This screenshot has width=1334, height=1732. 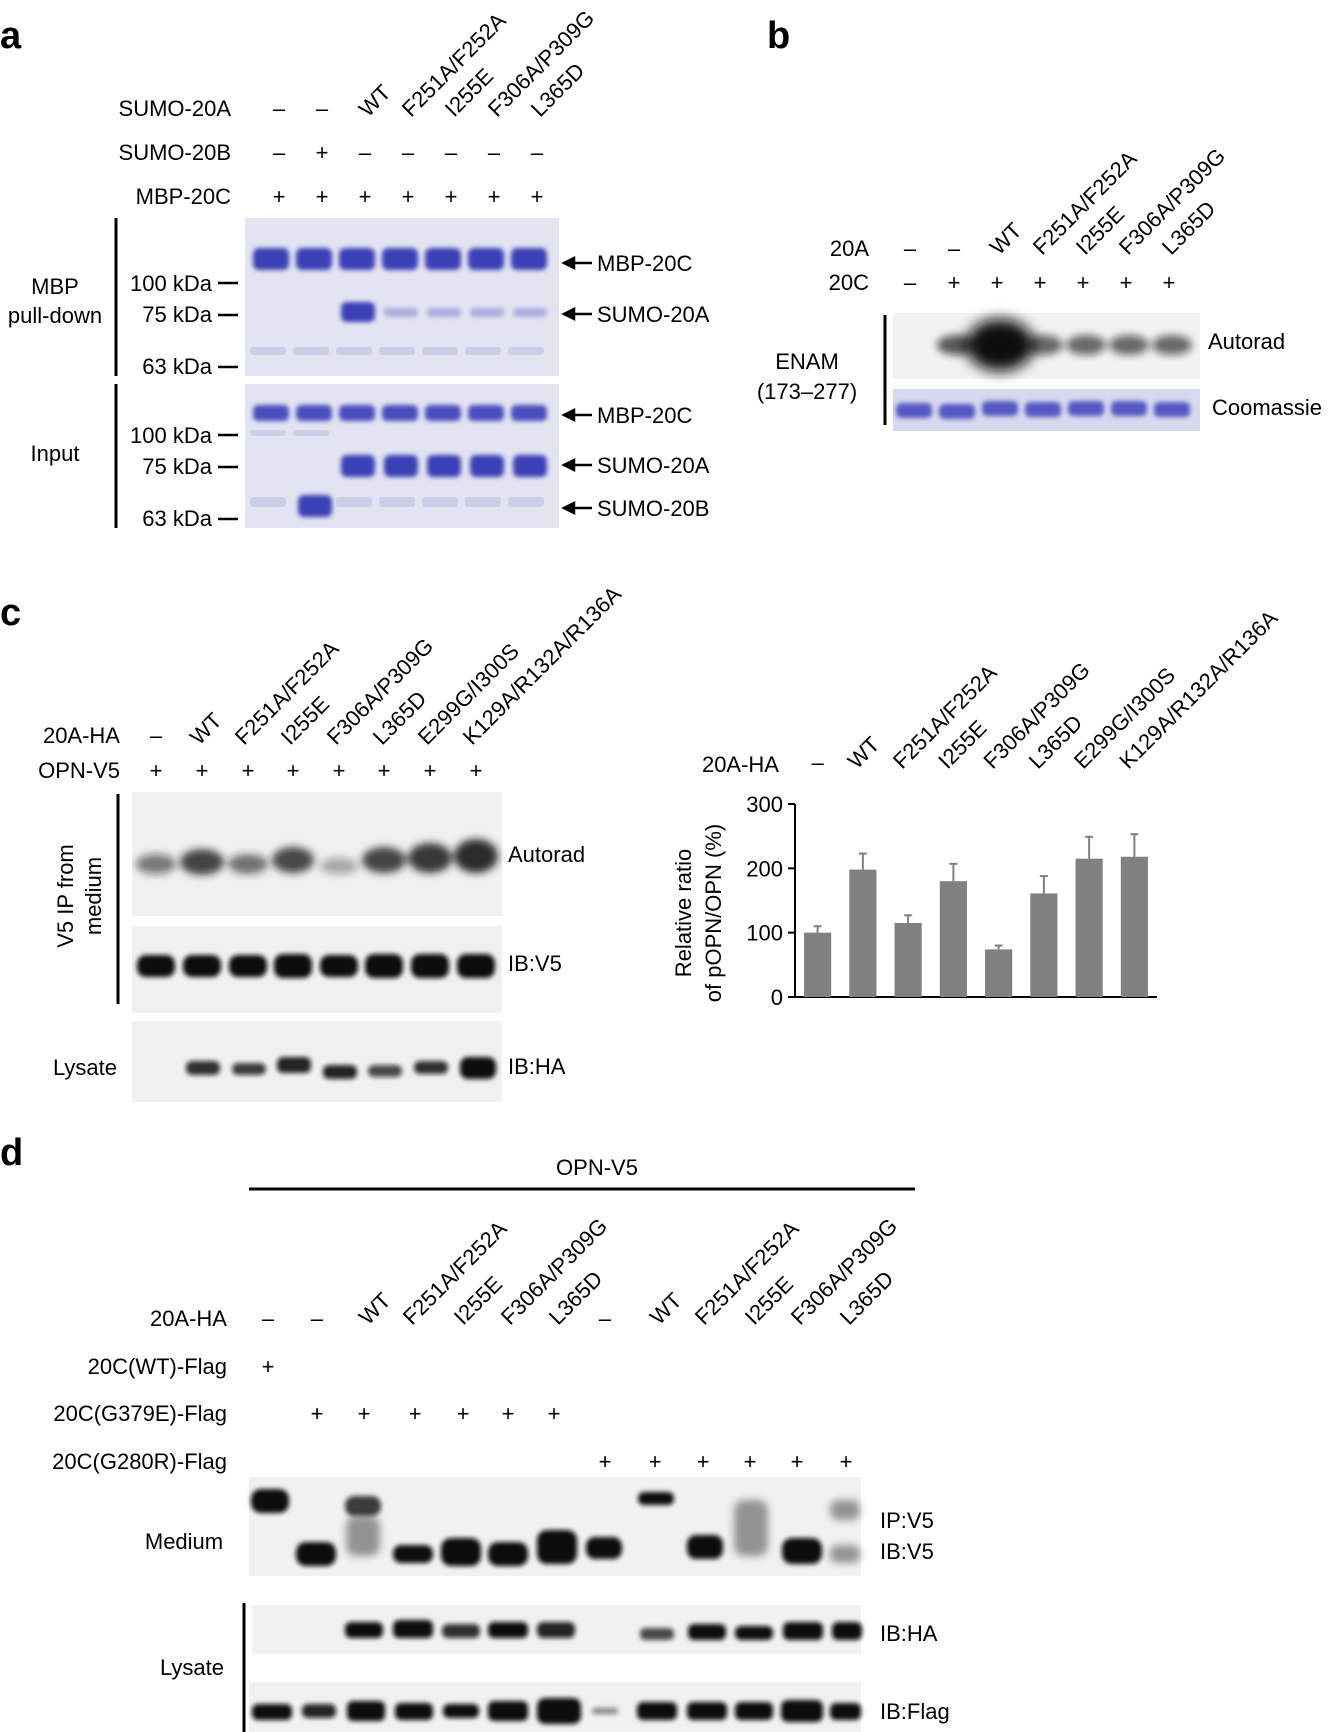 What do you see at coordinates (597, 1167) in the screenshot?
I see `group-label: OPN-V5` at bounding box center [597, 1167].